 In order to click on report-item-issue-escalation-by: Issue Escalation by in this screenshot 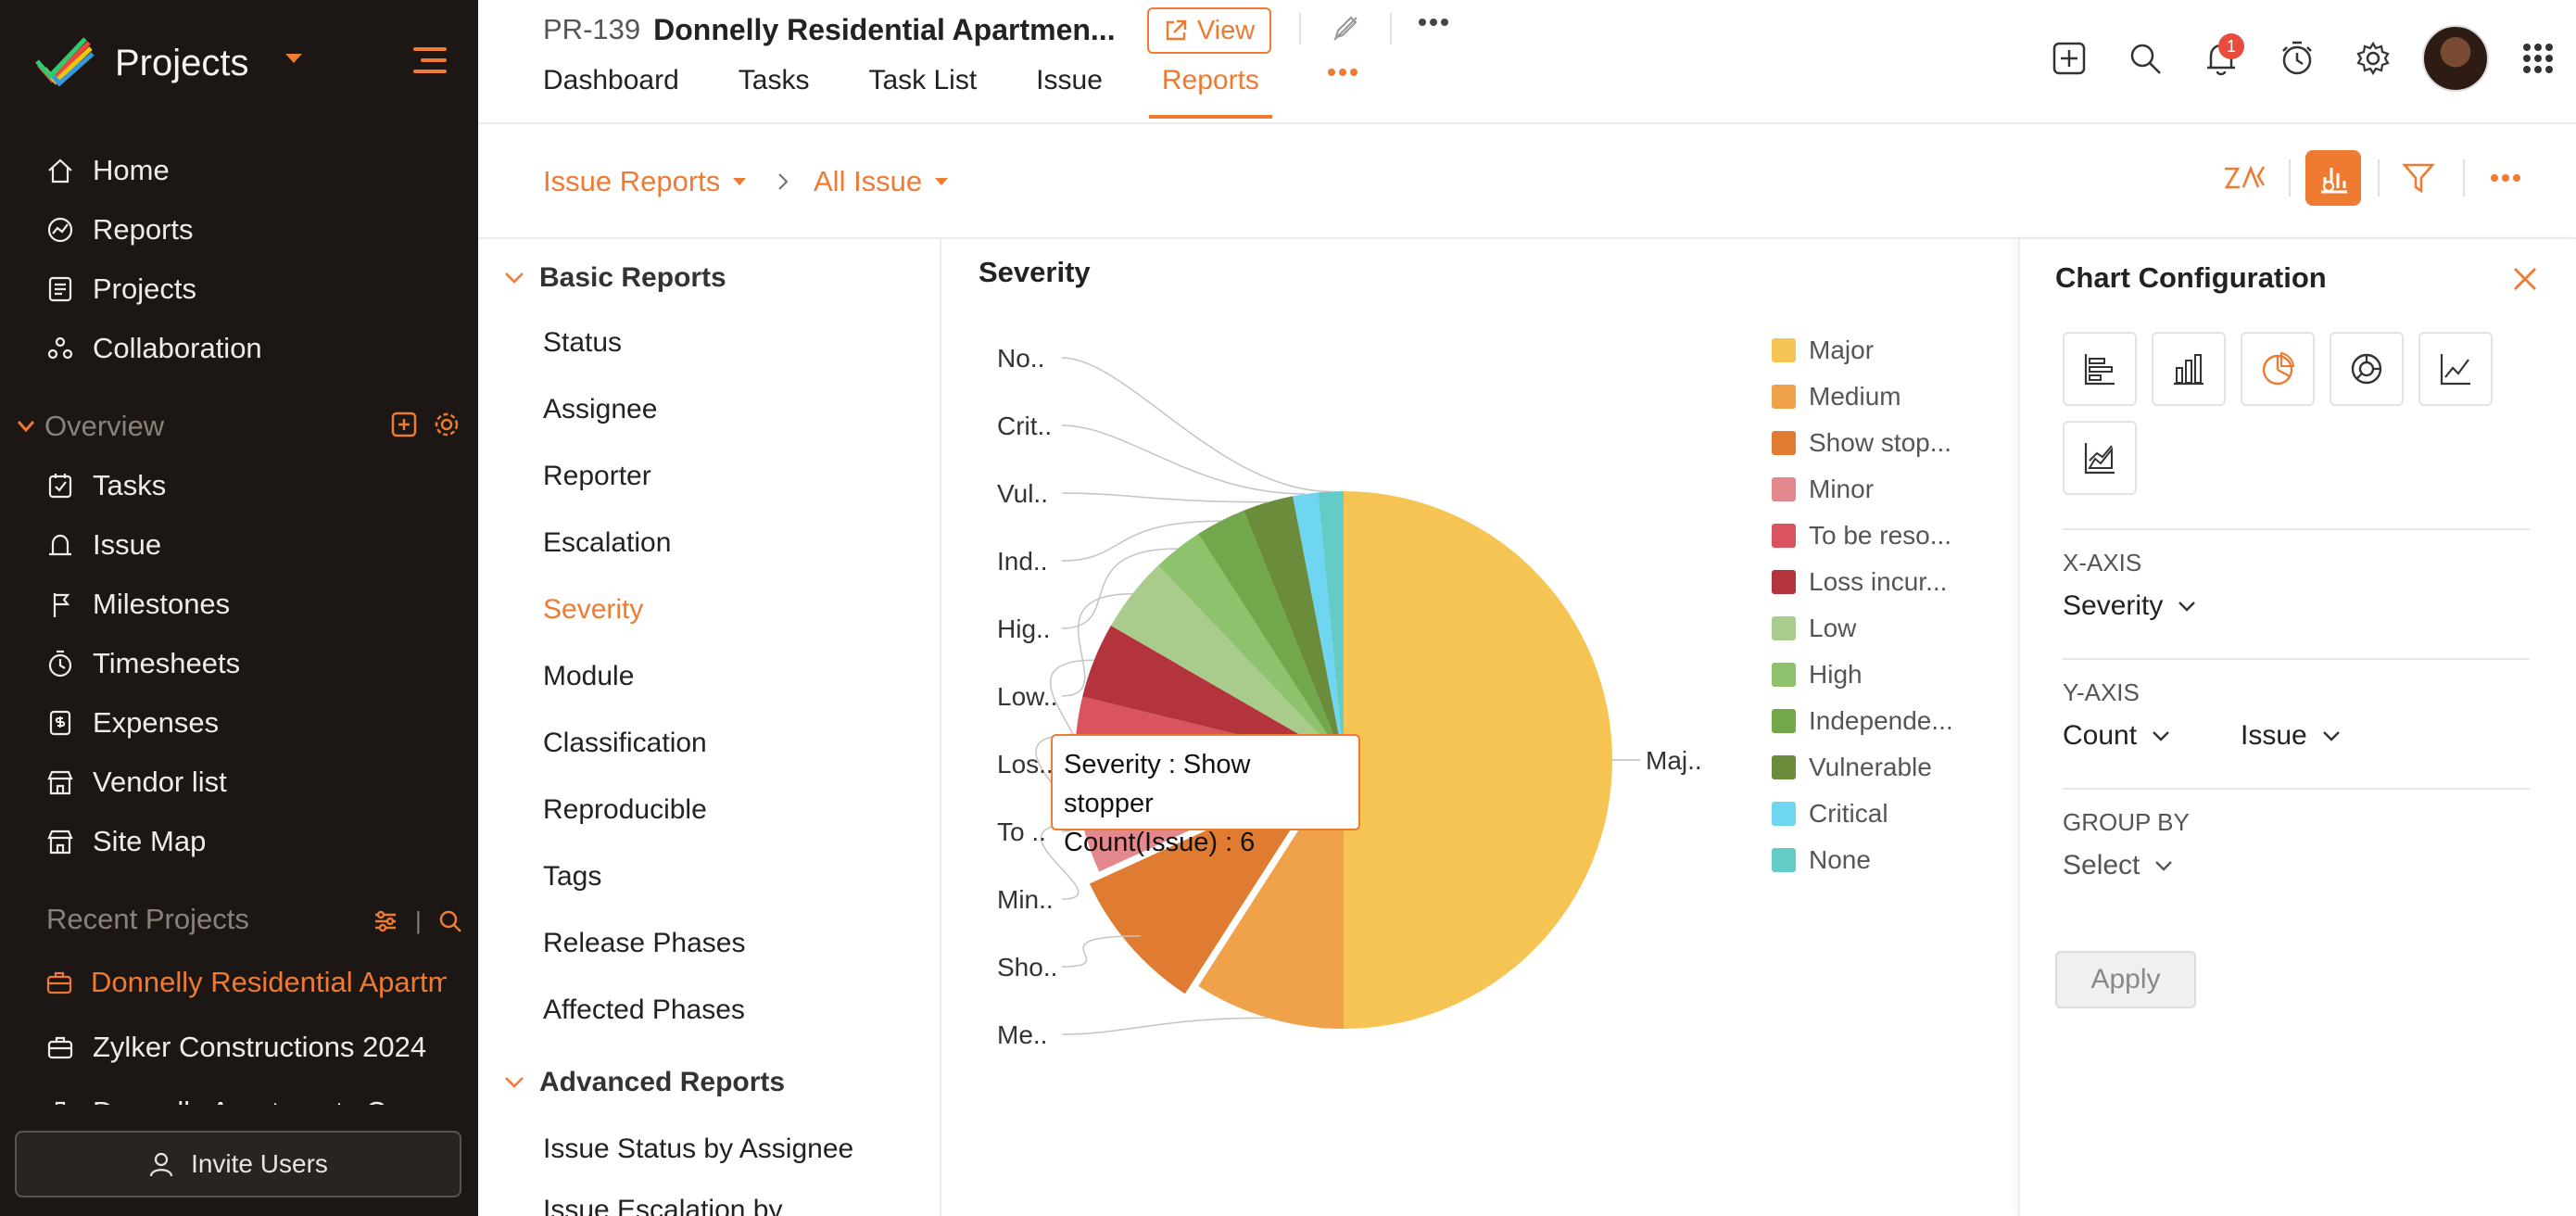, I will do `click(663, 1205)`.